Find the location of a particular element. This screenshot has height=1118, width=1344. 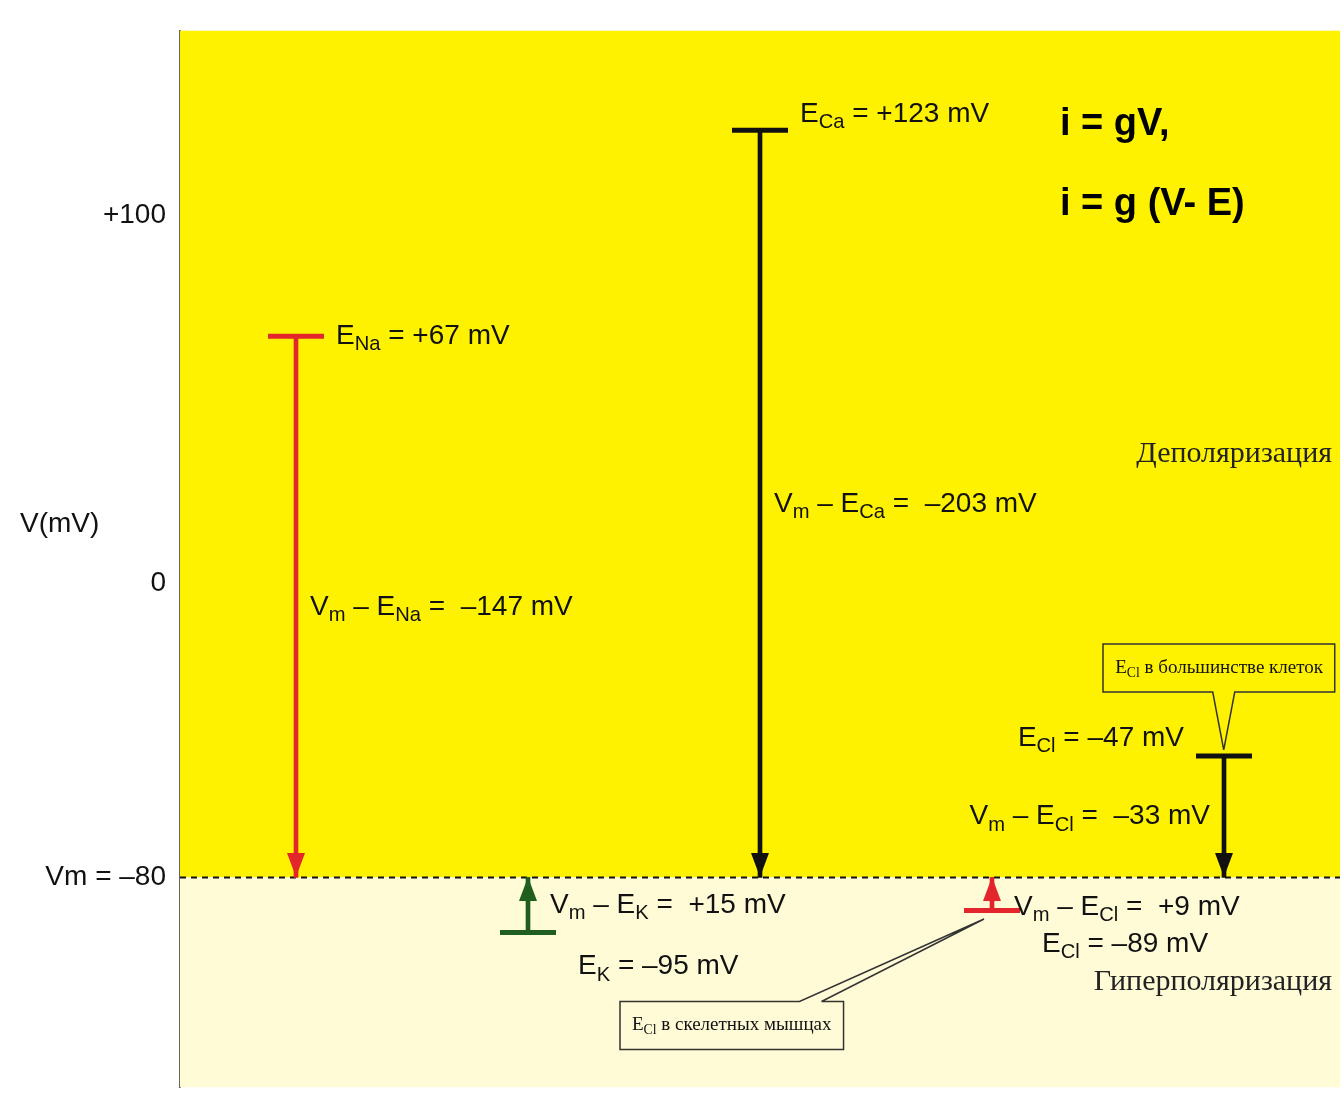

band-label: Гиперполяризация is located at coordinates (1213, 980).